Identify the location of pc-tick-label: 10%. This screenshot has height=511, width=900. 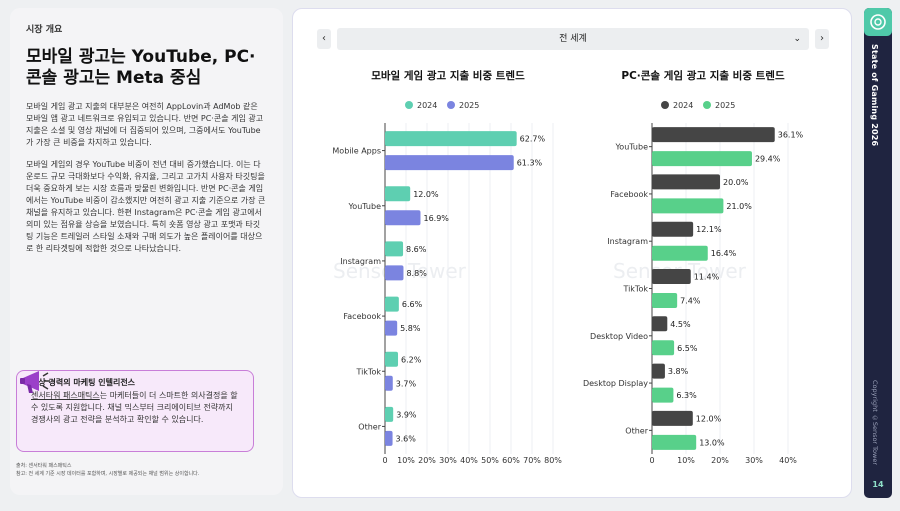
(686, 460).